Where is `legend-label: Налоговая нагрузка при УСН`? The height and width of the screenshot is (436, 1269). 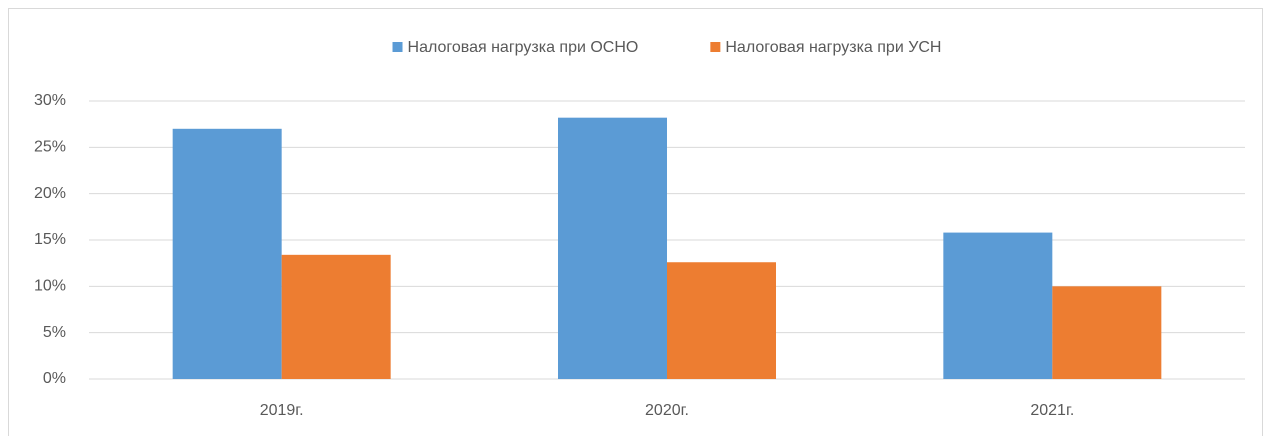 legend-label: Налоговая нагрузка при УСН is located at coordinates (833, 47).